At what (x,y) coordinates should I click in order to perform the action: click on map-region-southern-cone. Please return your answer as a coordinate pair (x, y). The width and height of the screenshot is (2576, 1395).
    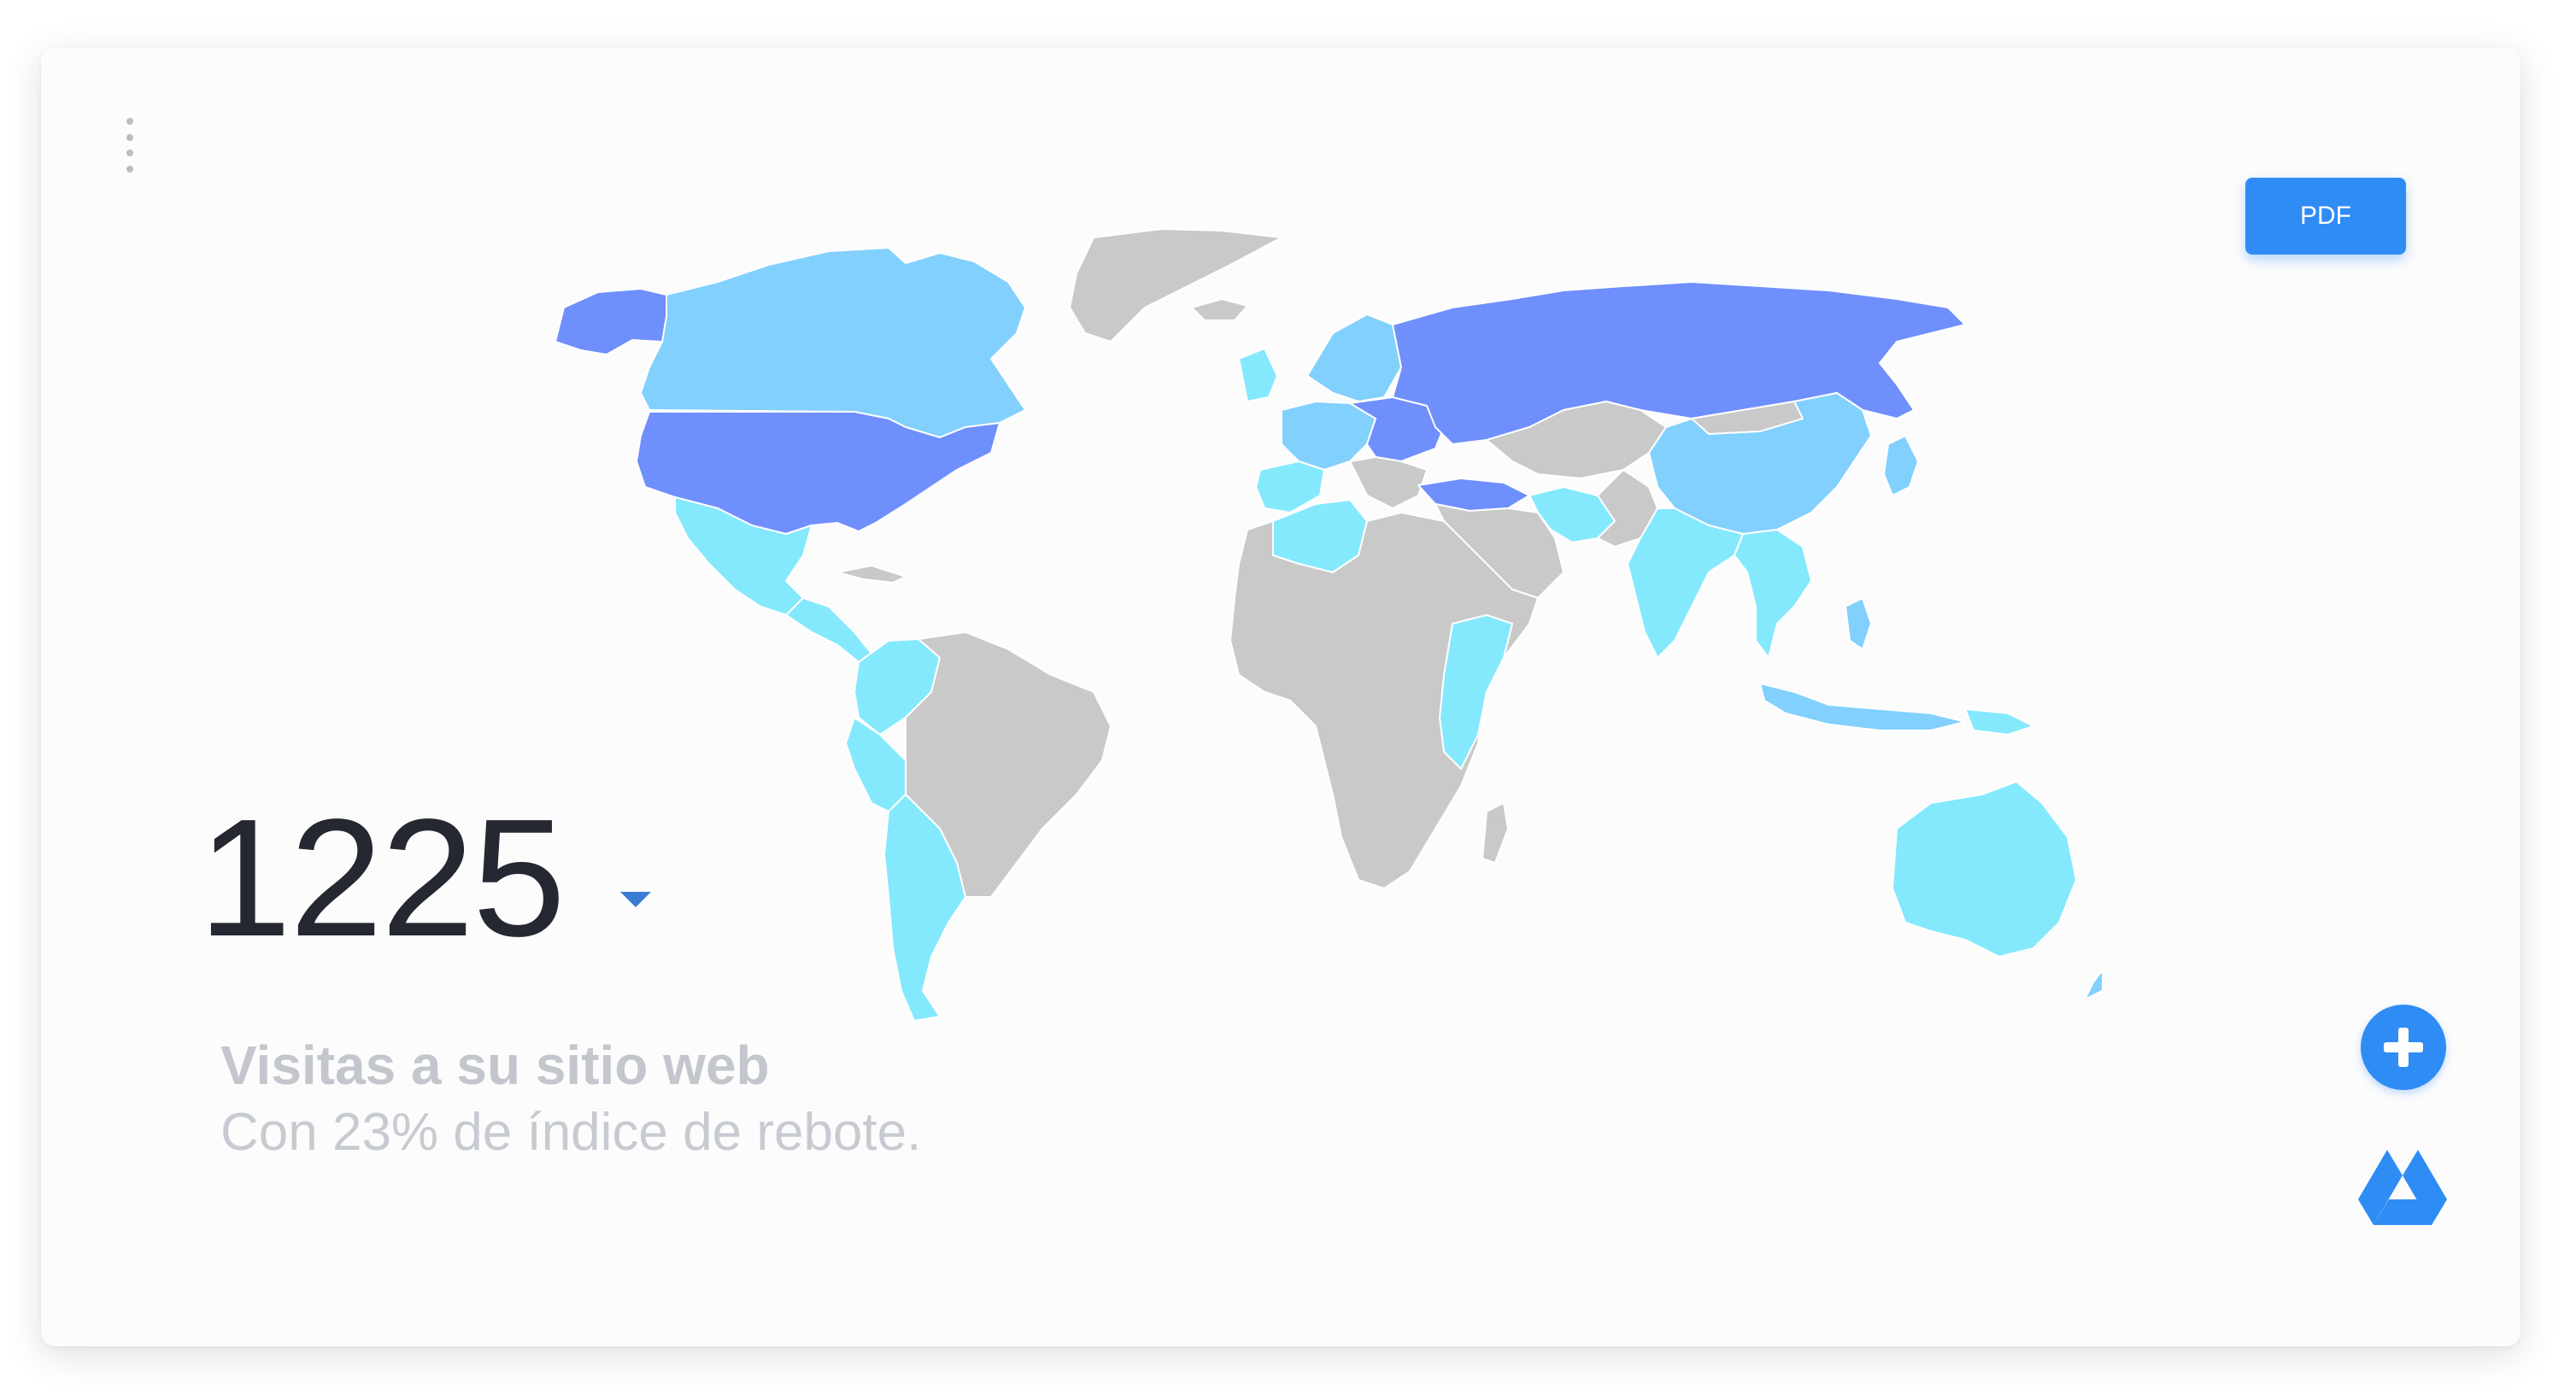
    Looking at the image, I should click on (924, 908).